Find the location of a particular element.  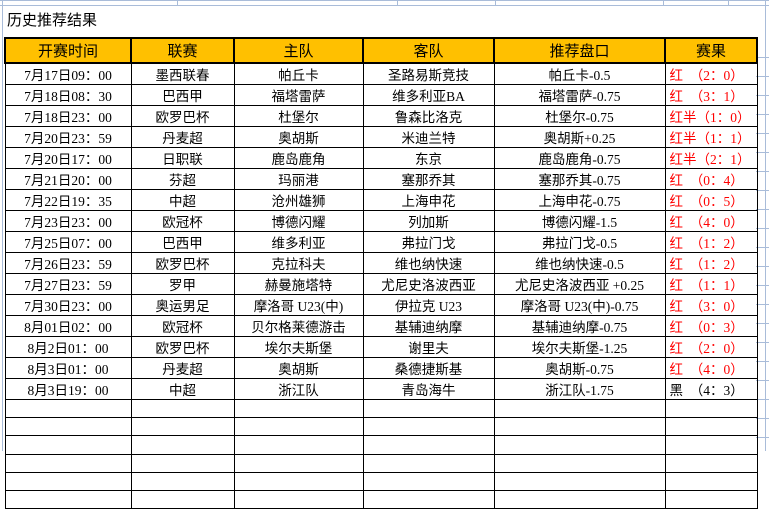

away-cell: 伊拉克 U23 is located at coordinates (428, 305).